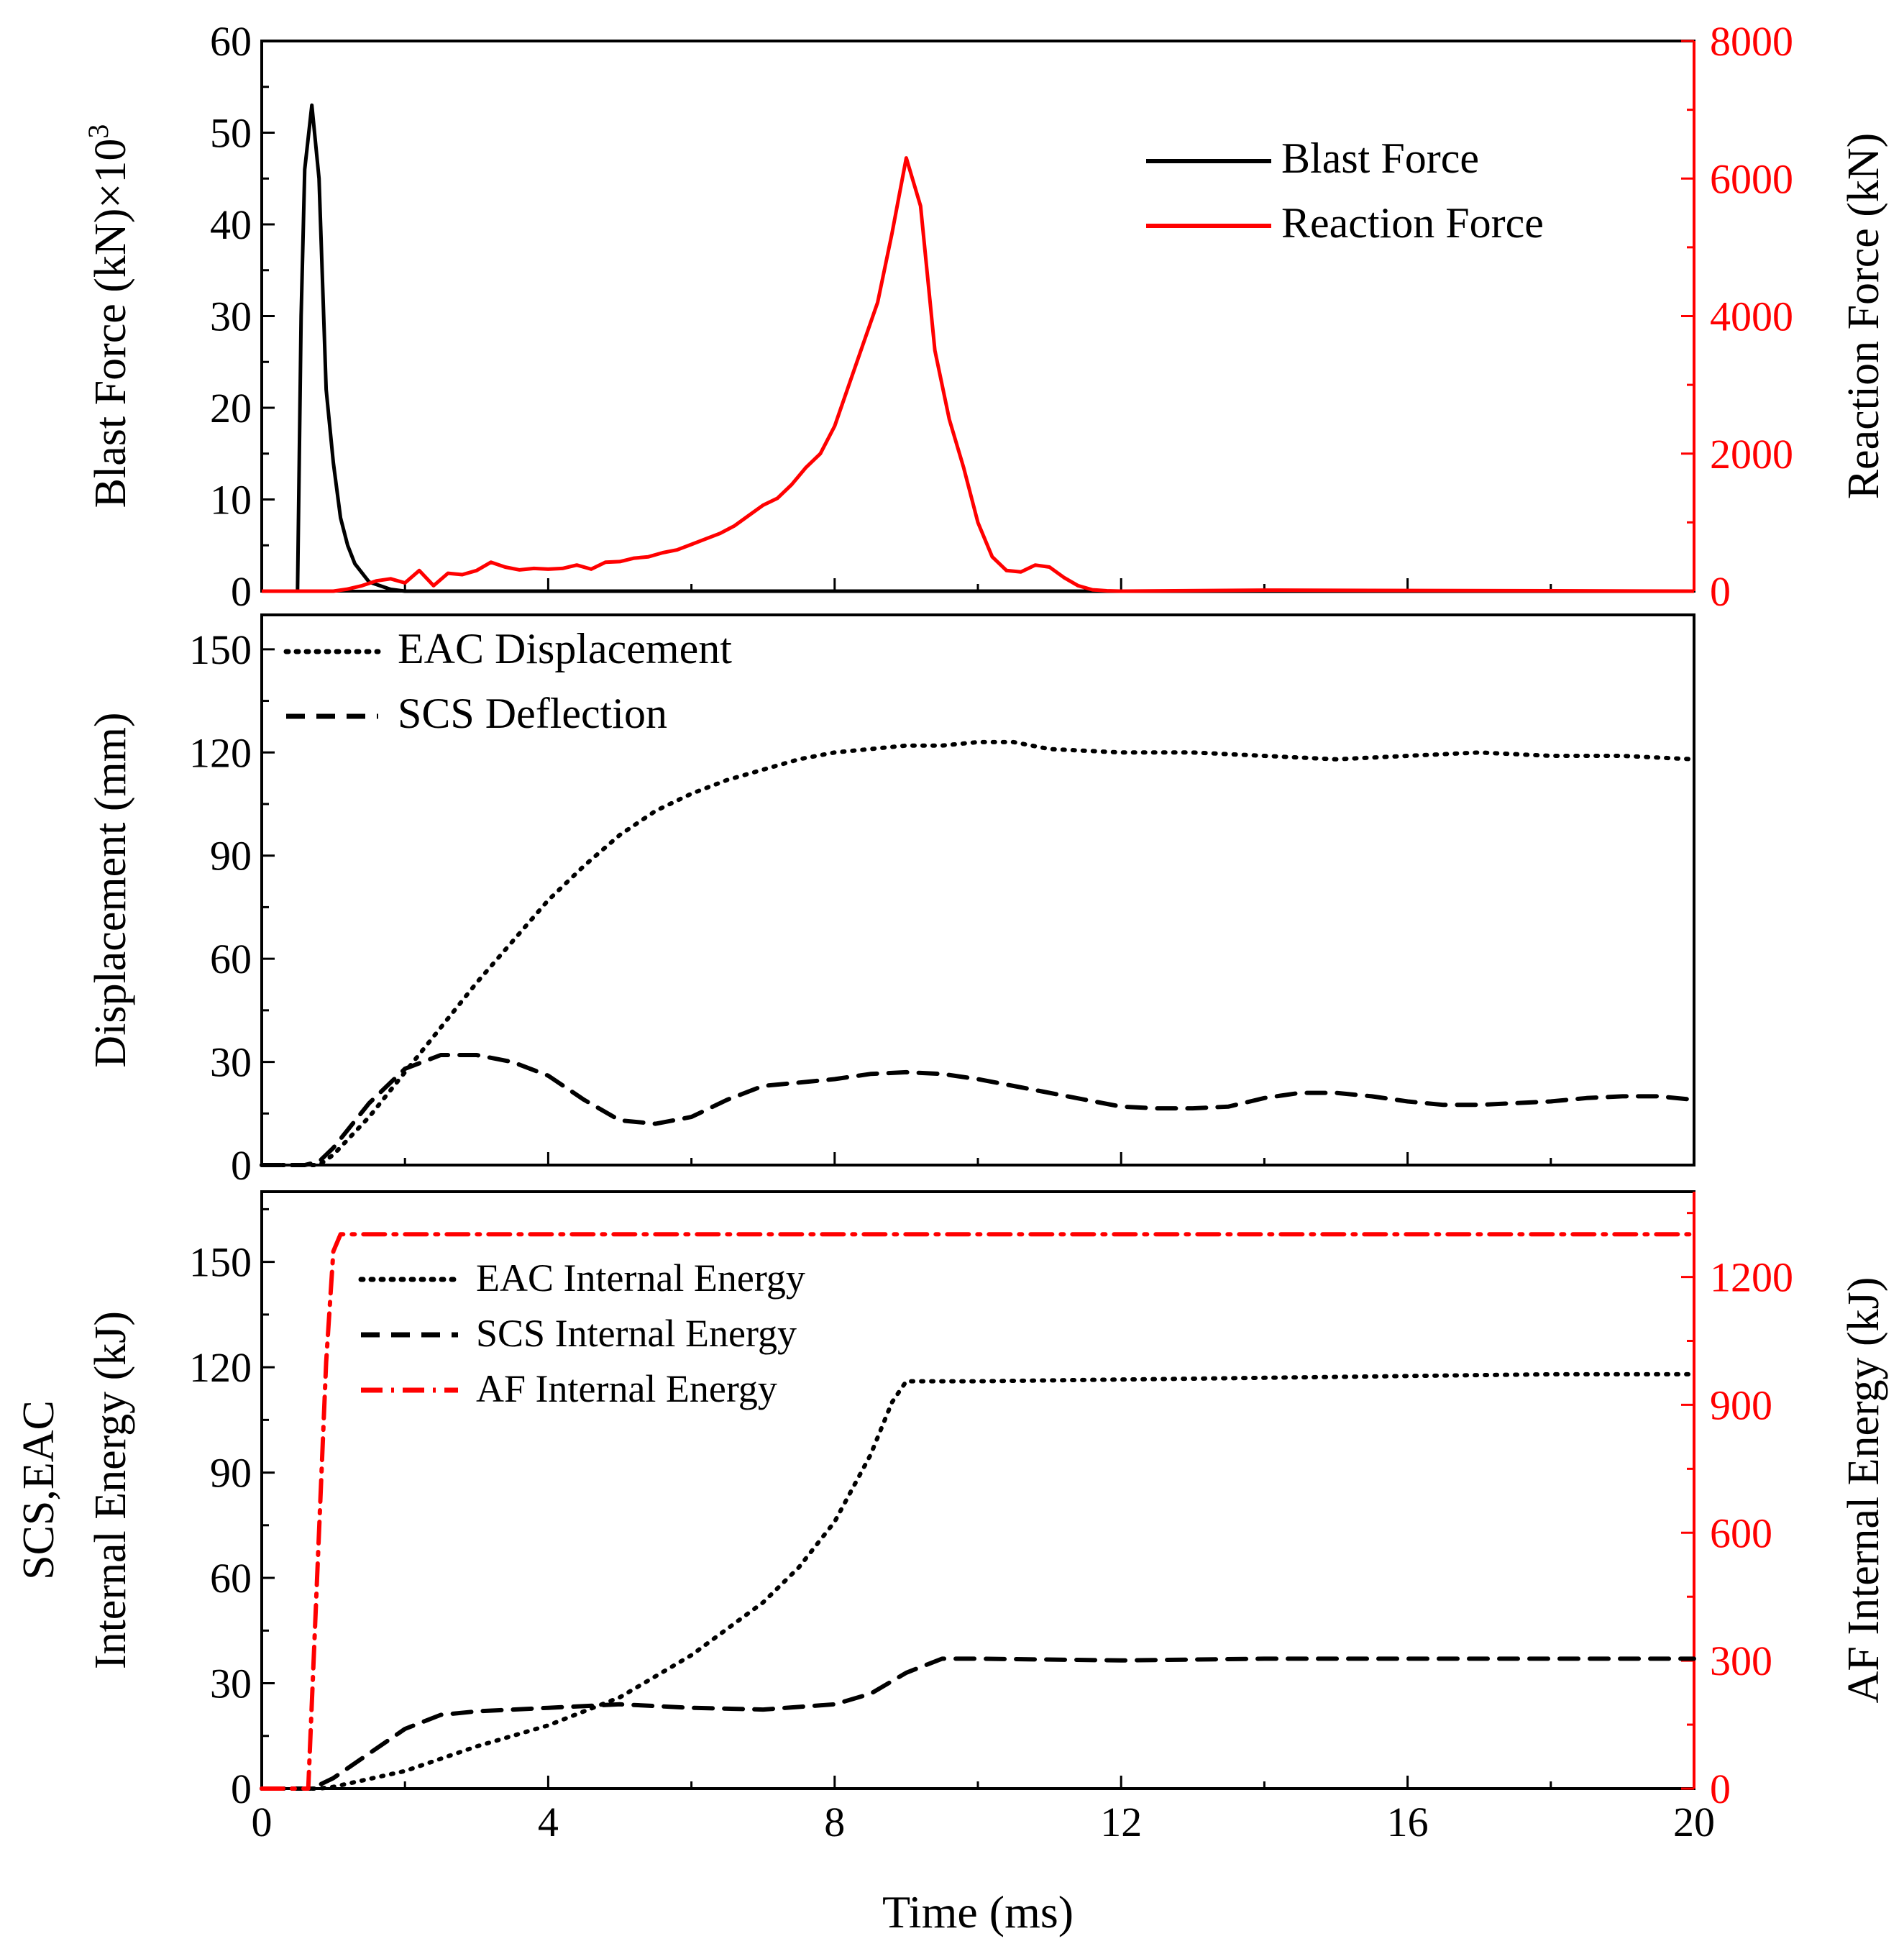 Image resolution: width=1904 pixels, height=1954 pixels. What do you see at coordinates (1694, 1822) in the screenshot?
I see `x-tick-label: 20` at bounding box center [1694, 1822].